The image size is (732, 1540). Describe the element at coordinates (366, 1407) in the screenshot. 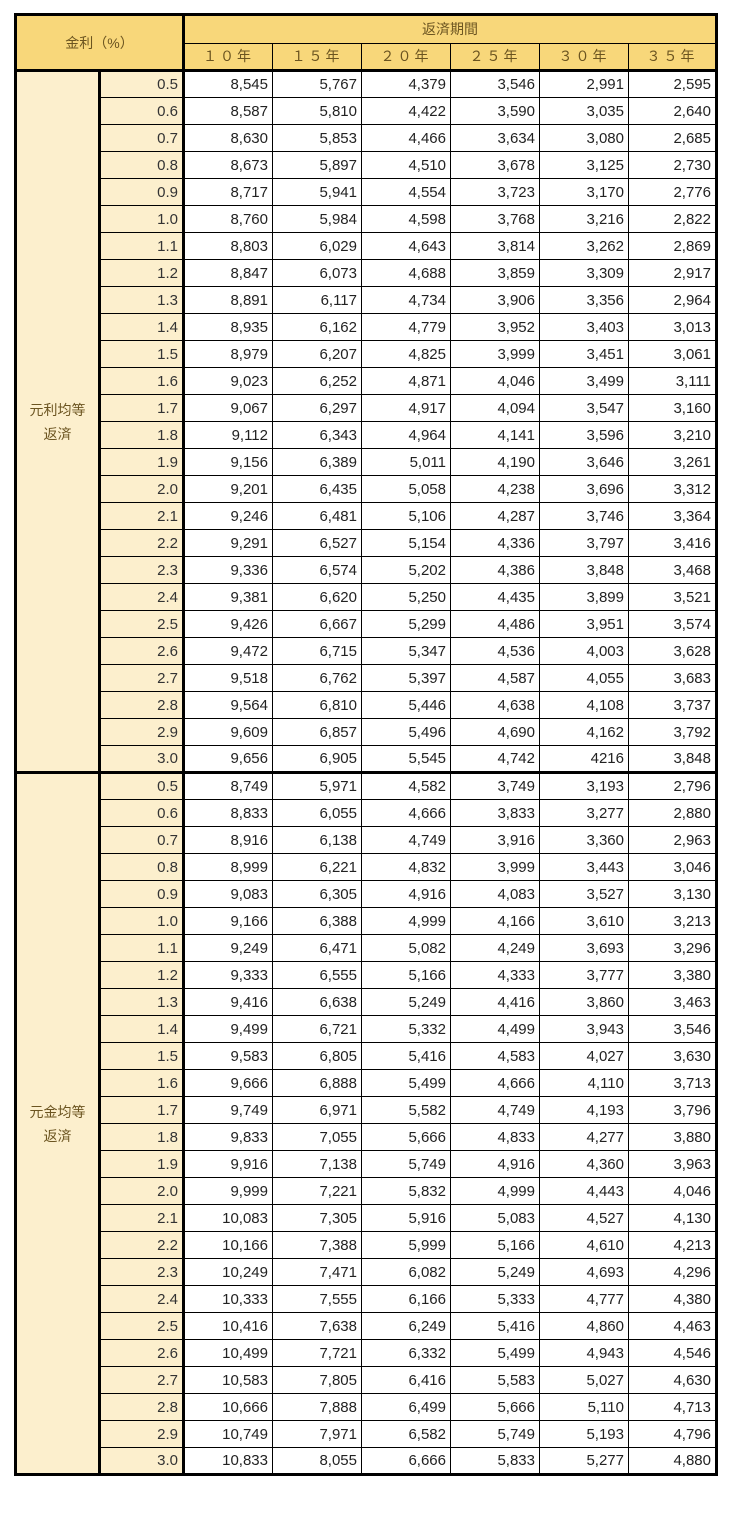

I see `table-row: 2.8 10,666 7,888 6,499 5,666 5,110 4,713` at that location.